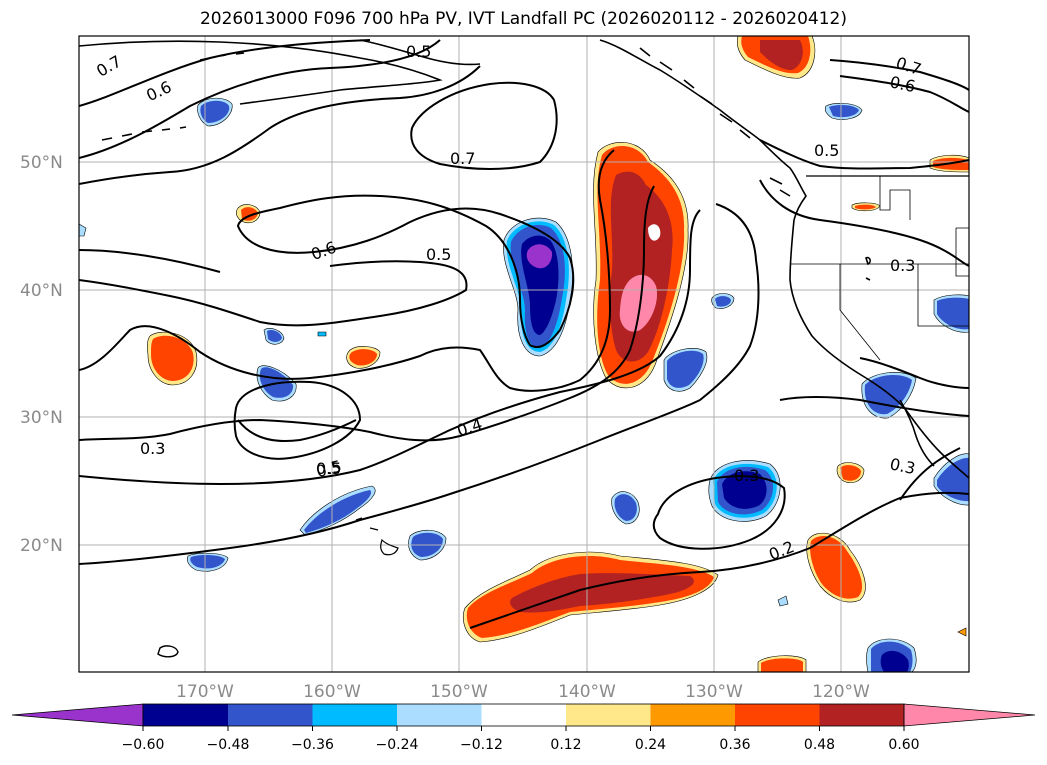  Describe the element at coordinates (903, 745) in the screenshot. I see `colorbar-tick-label: 0.60` at that location.